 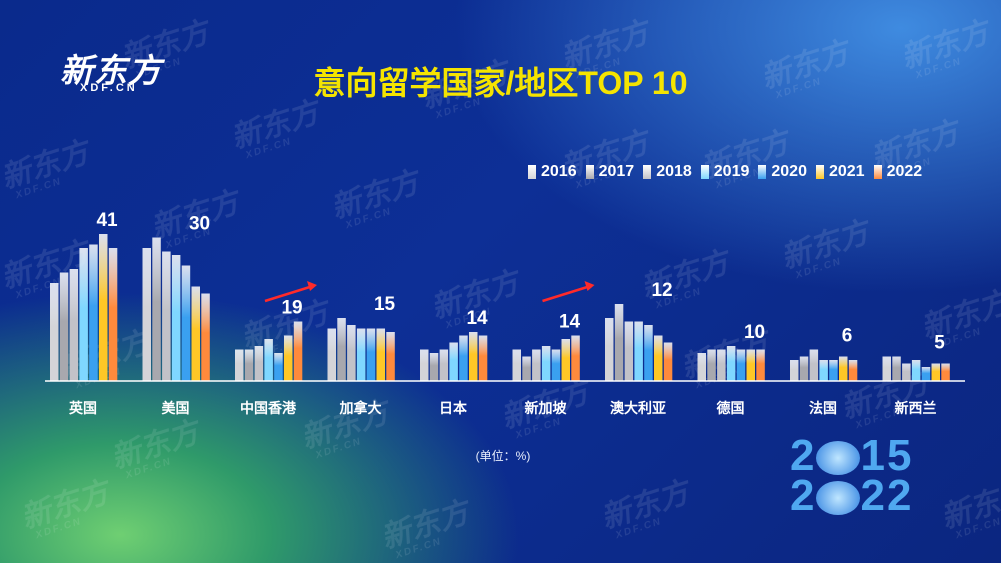 What do you see at coordinates (176, 408) in the screenshot?
I see `category-label: 美国` at bounding box center [176, 408].